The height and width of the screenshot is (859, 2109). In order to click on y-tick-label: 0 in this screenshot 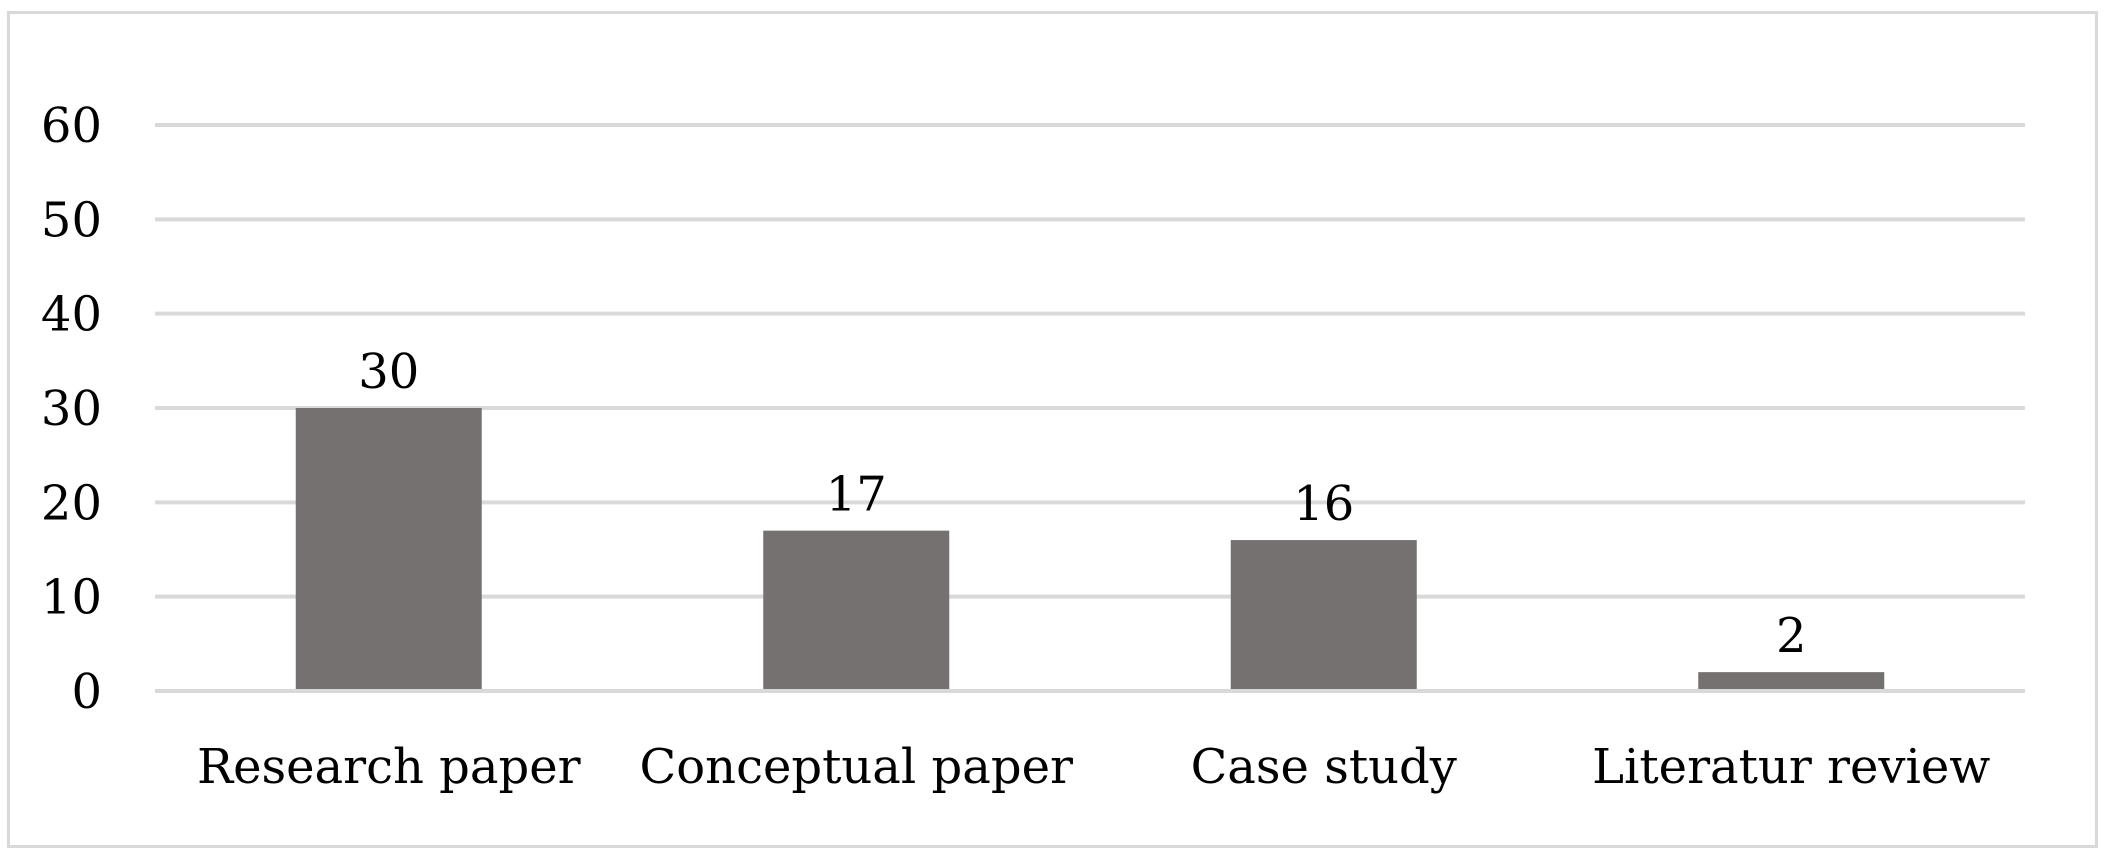, I will do `click(86, 692)`.